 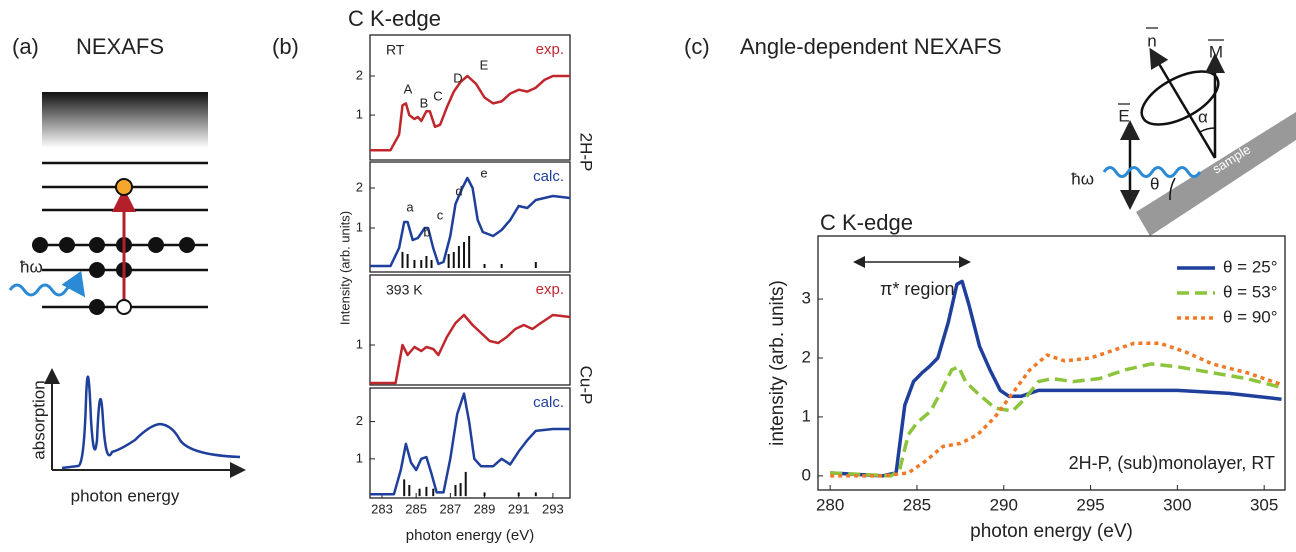 I want to click on x-tick-label: 289, so click(x=485, y=508).